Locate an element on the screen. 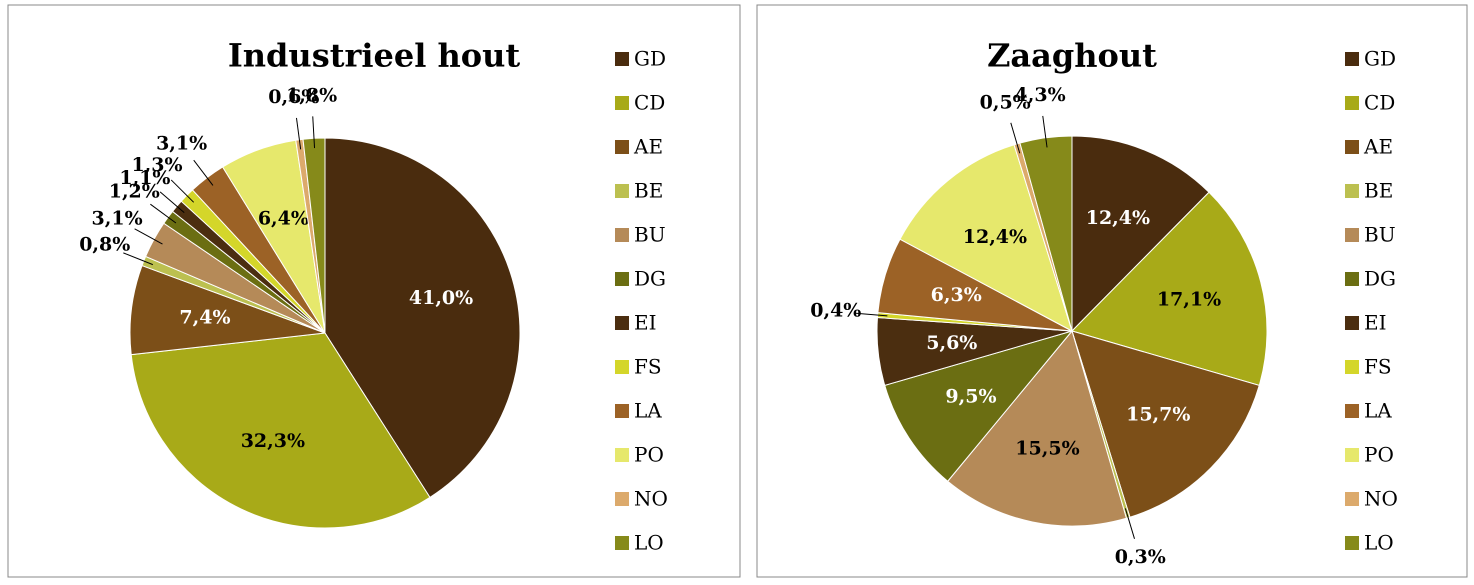 The width and height of the screenshot is (1474, 585). chart-title: Zaaghout is located at coordinates (1072, 56).